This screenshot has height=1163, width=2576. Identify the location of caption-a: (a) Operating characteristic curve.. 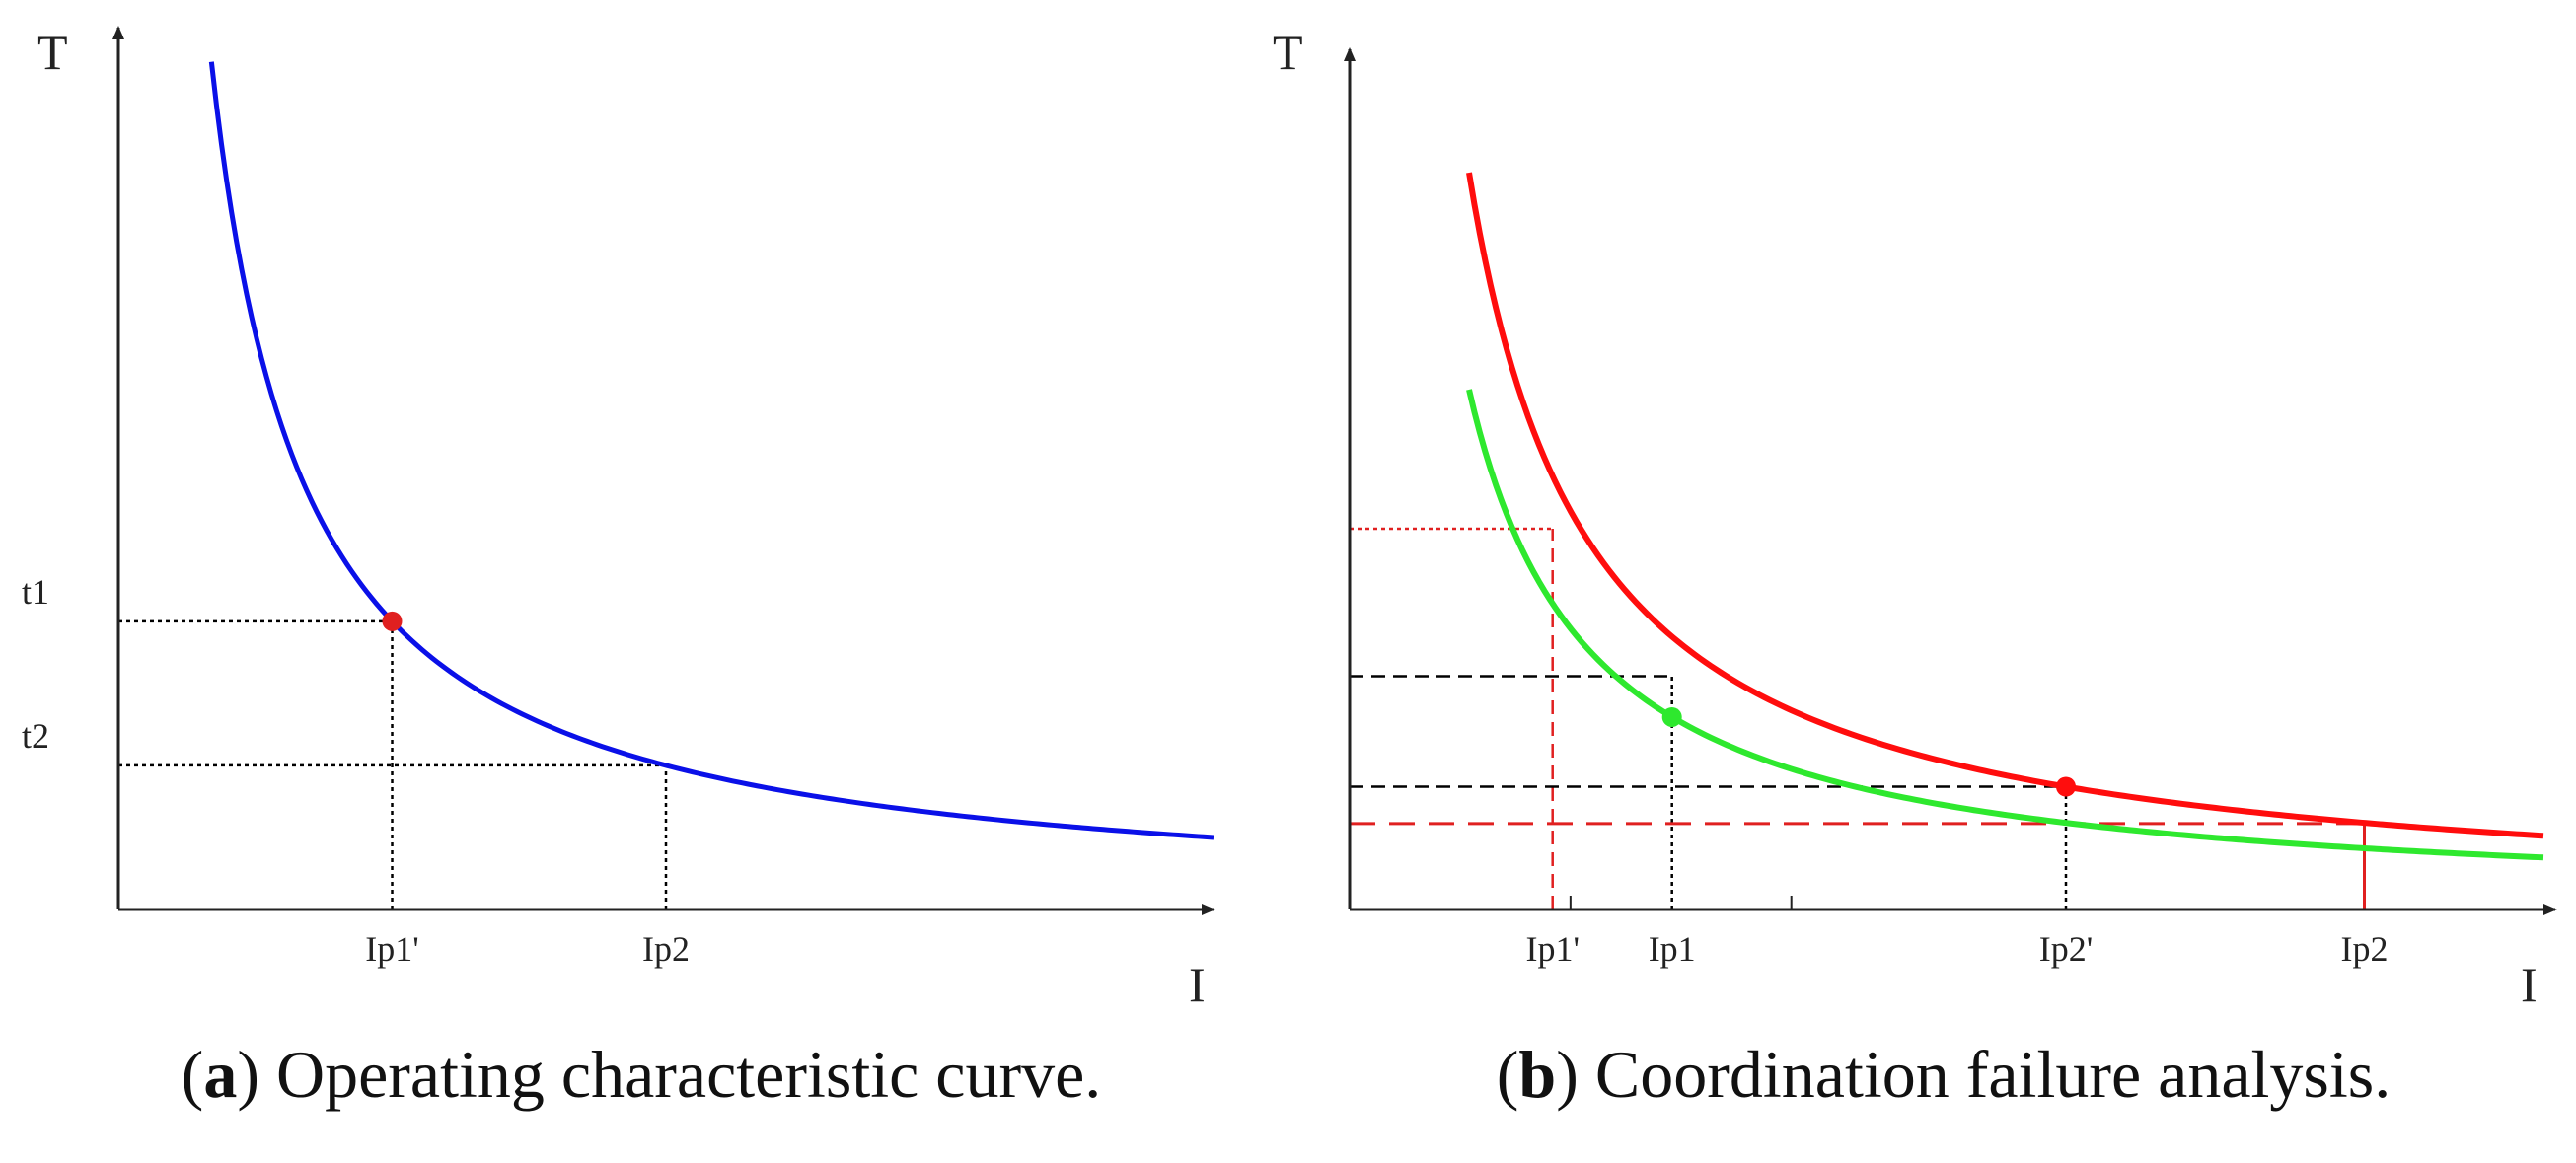
(641, 1074).